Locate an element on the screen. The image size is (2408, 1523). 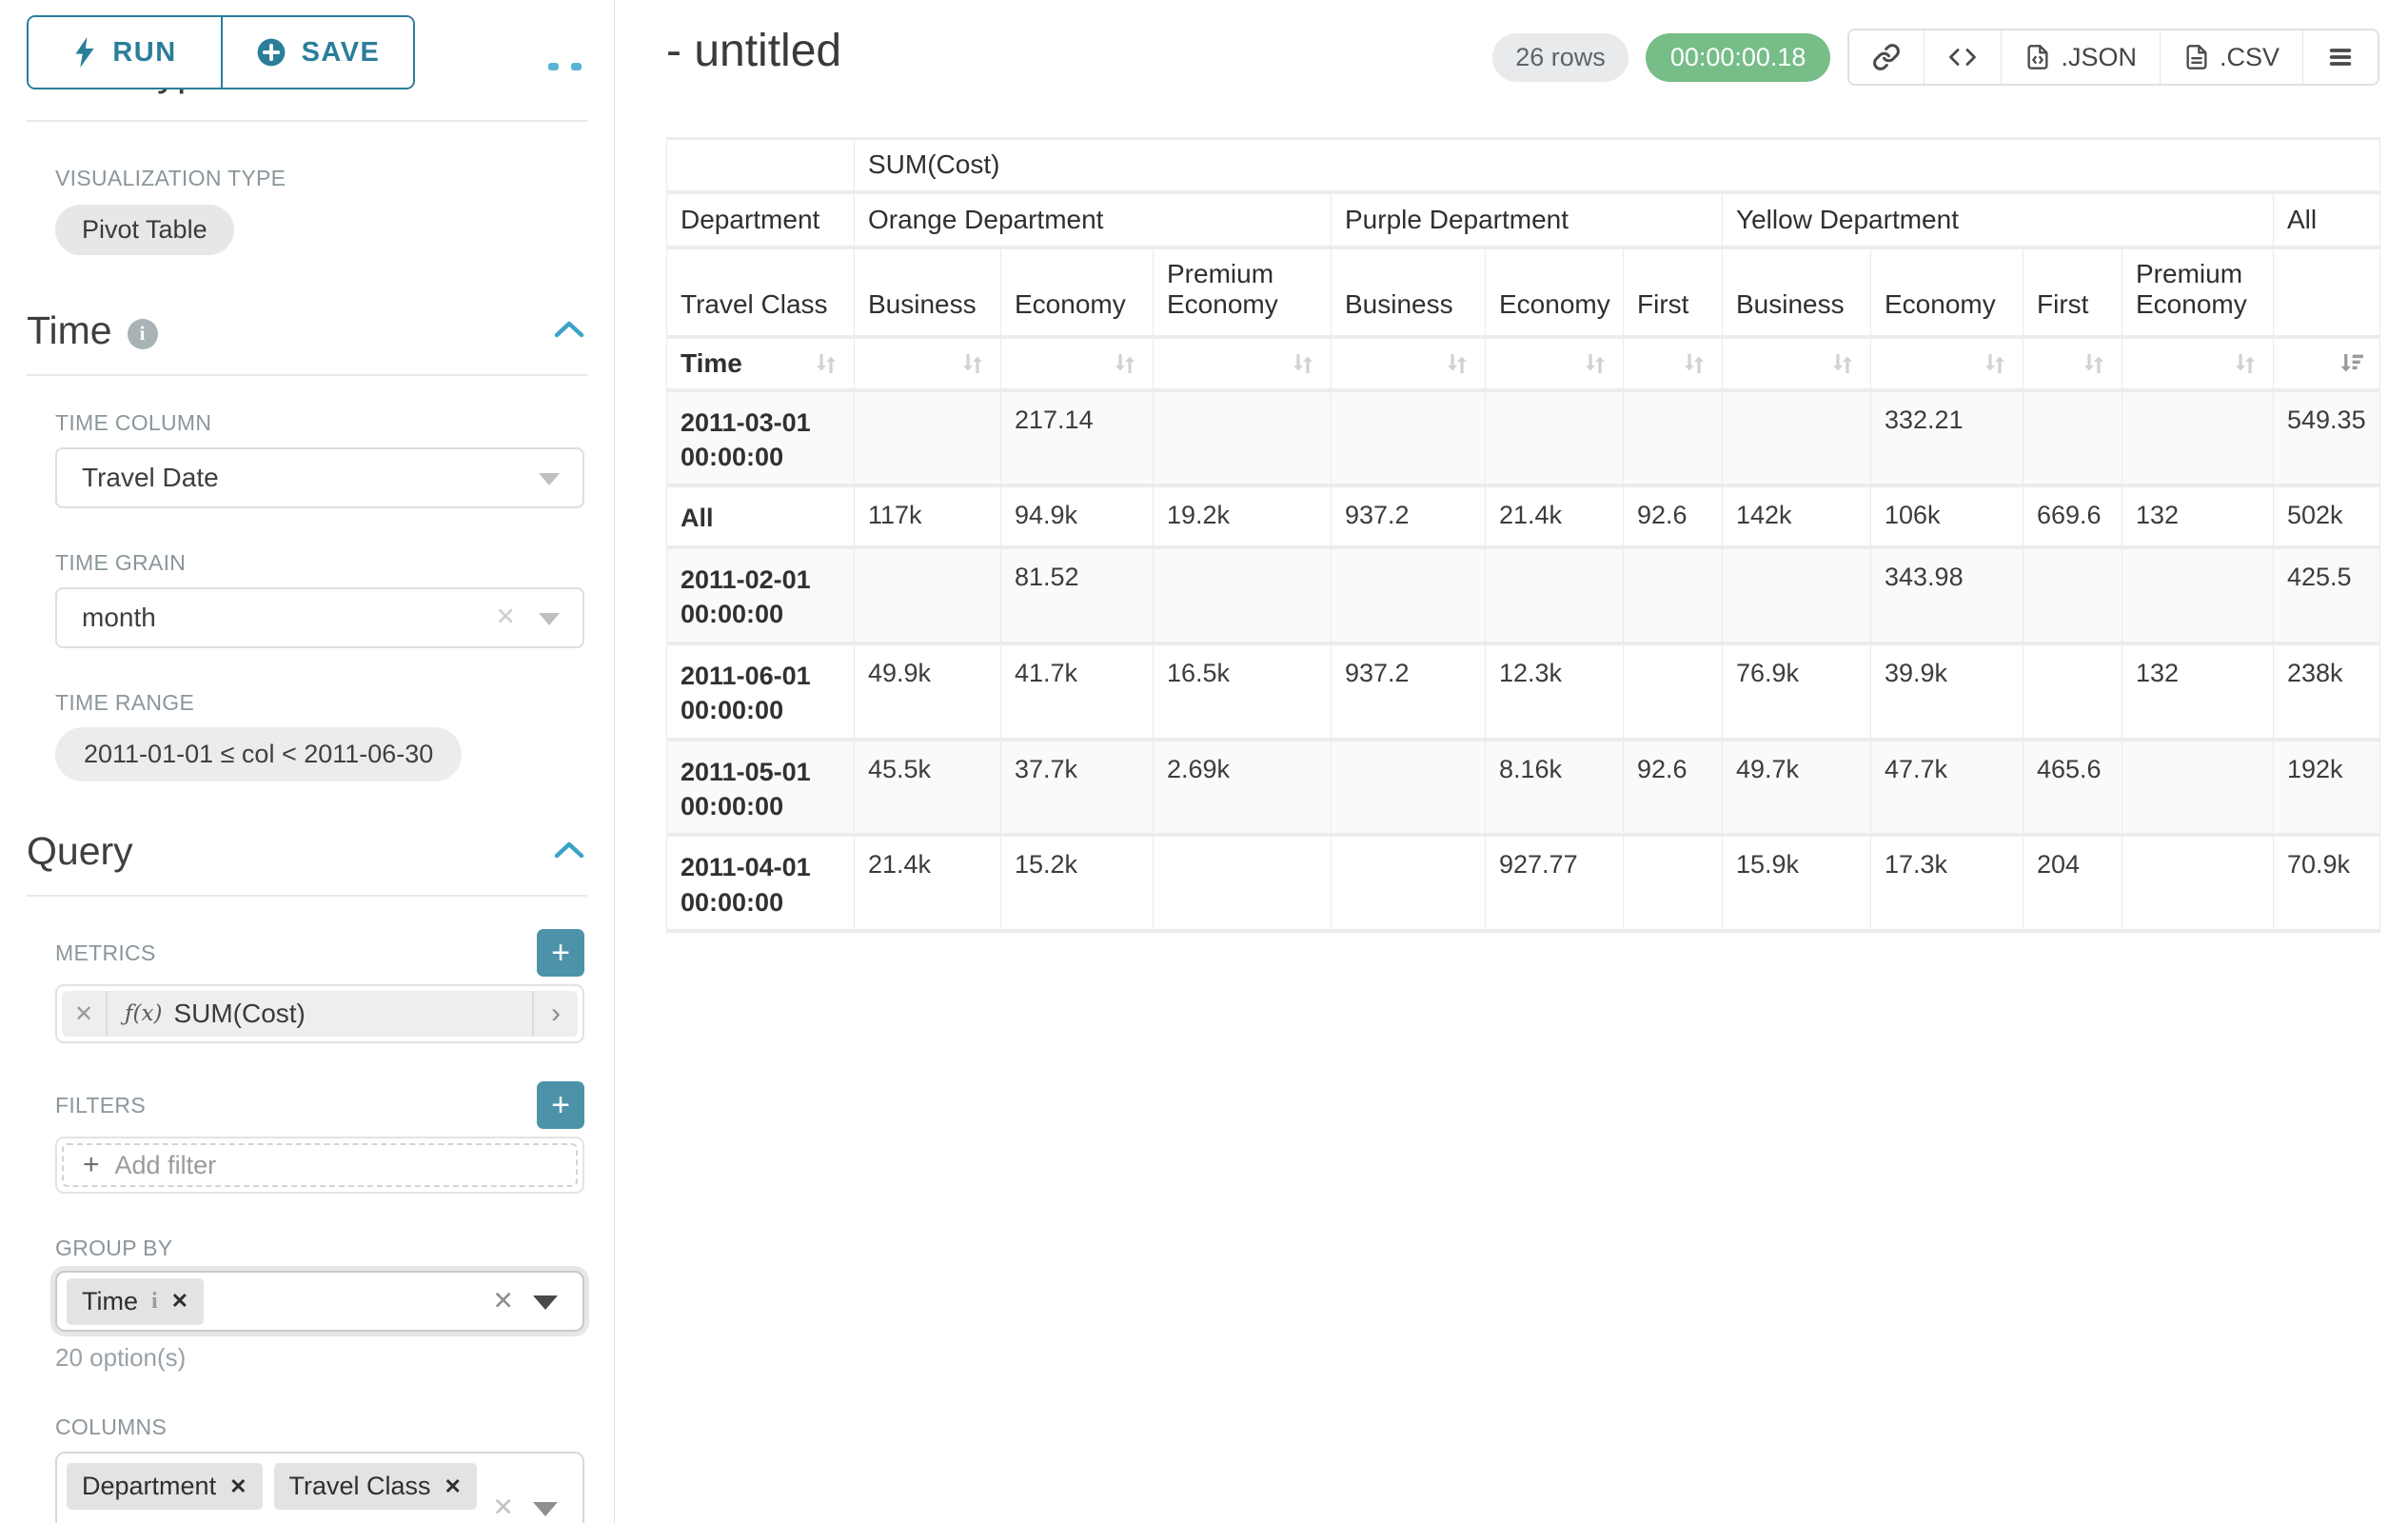
value-cell: 47.7k is located at coordinates (1946, 789).